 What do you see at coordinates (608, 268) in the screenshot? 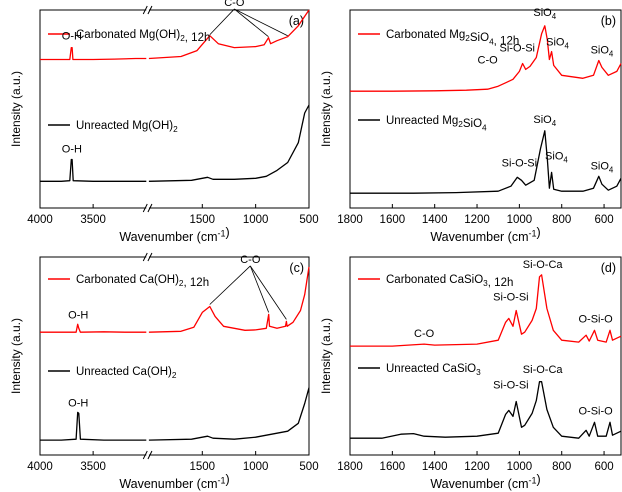
I see `panel-label: (d)` at bounding box center [608, 268].